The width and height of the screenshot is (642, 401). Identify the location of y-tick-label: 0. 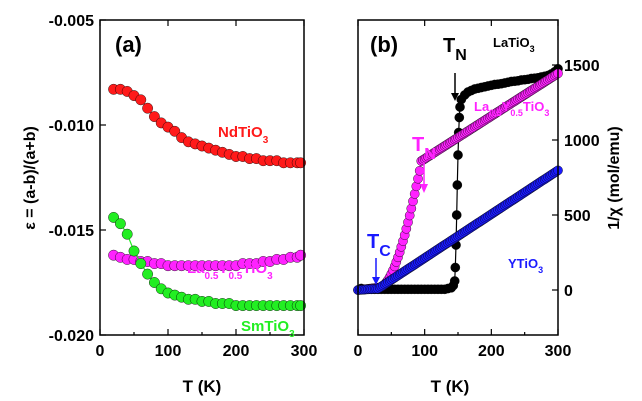
(568, 291).